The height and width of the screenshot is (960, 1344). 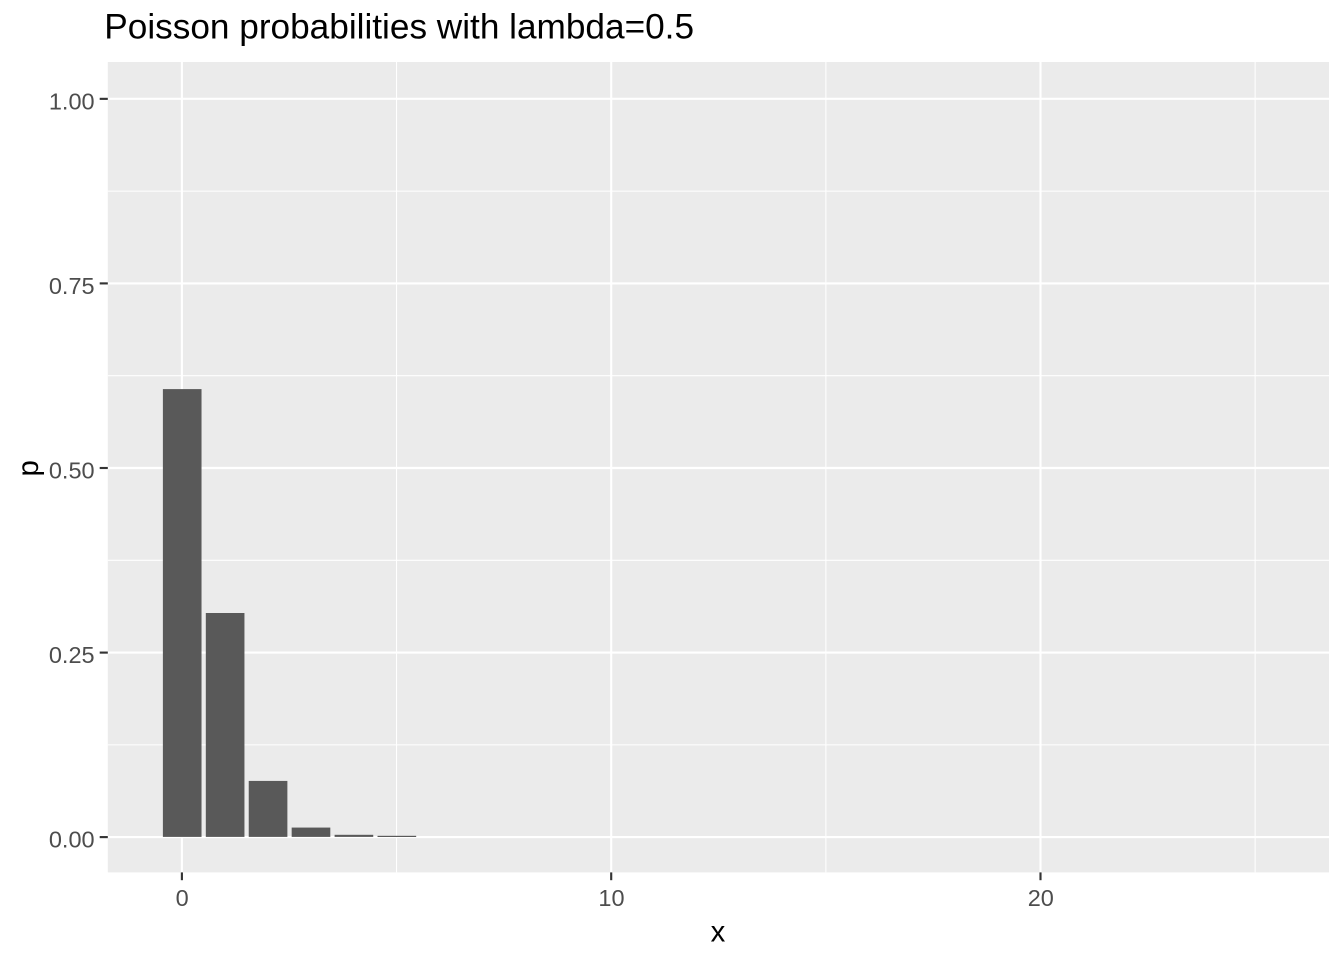 What do you see at coordinates (28, 468) in the screenshot?
I see `svg-text: p` at bounding box center [28, 468].